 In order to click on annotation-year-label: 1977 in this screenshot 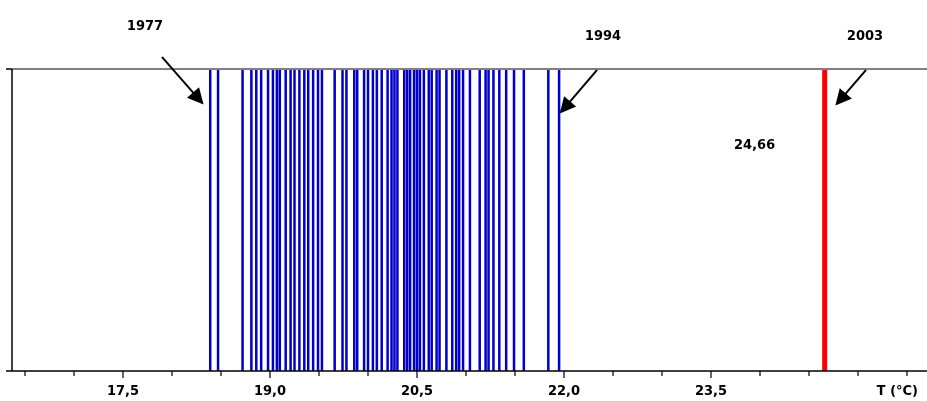, I will do `click(145, 26)`.